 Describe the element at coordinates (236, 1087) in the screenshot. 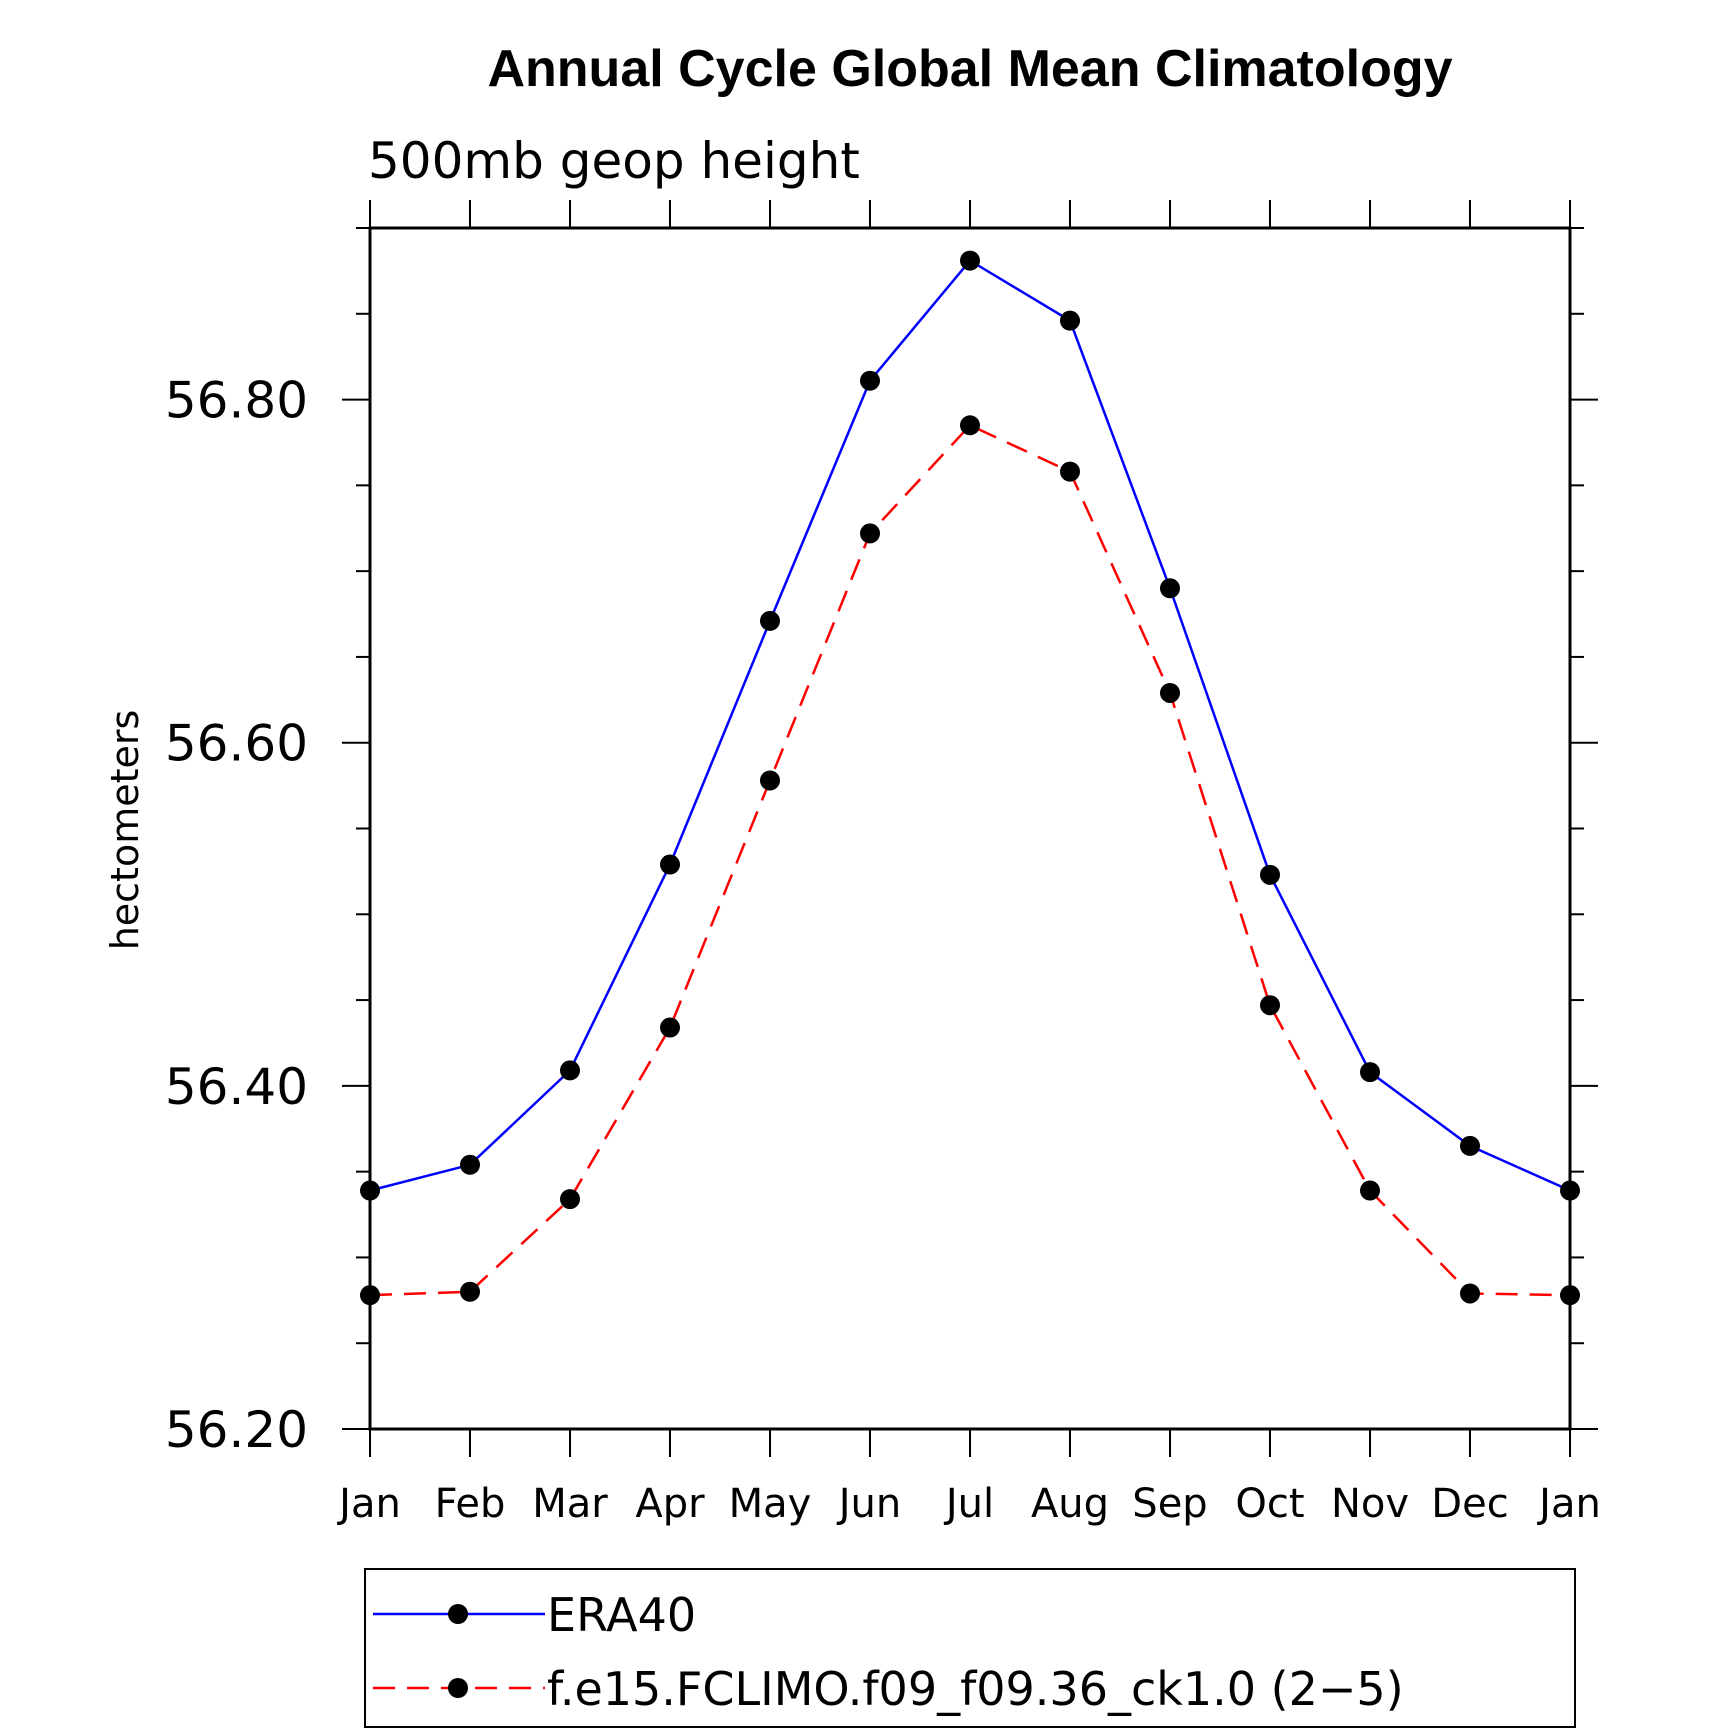

I see `y-tick-label: 56.40` at that location.